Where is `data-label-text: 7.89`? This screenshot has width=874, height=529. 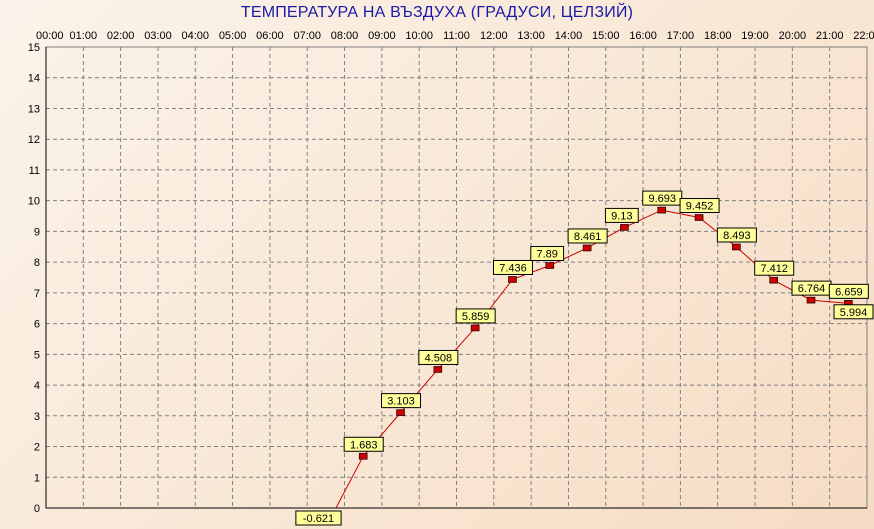
data-label-text: 7.89 is located at coordinates (546, 255).